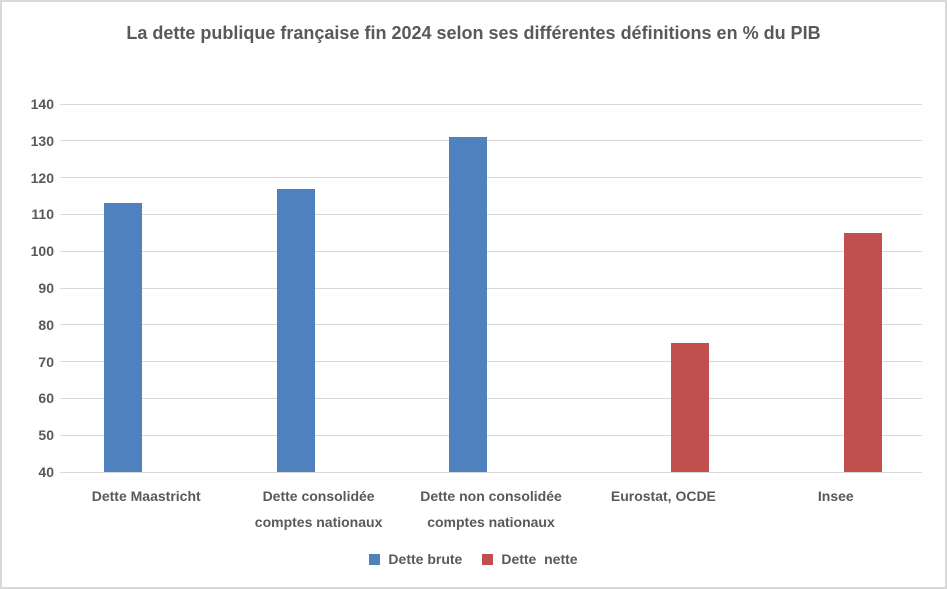 Image resolution: width=947 pixels, height=589 pixels. Describe the element at coordinates (146, 496) in the screenshot. I see `x-axis-label-0: Dette Maastricht` at that location.